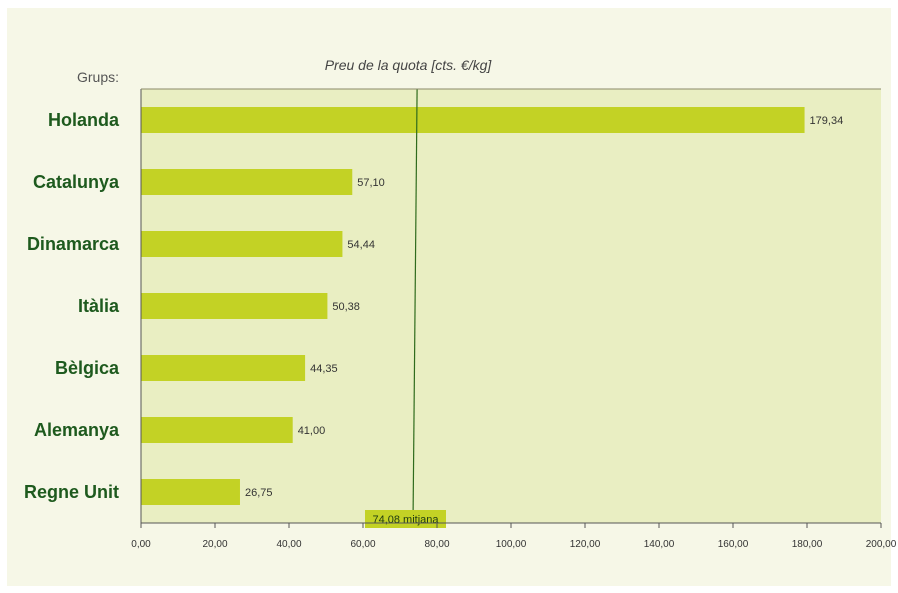 The width and height of the screenshot is (898, 593). What do you see at coordinates (259, 493) in the screenshot?
I see `value-label: 26,75` at bounding box center [259, 493].